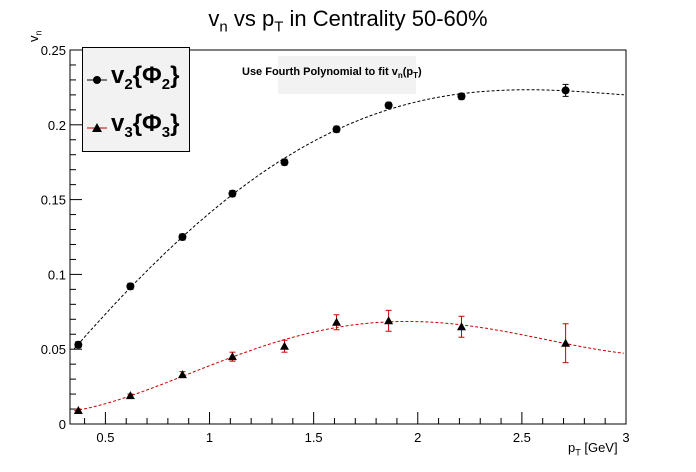 Image resolution: width=696 pixels, height=472 pixels. What do you see at coordinates (357, 428) in the screenshot?
I see `x-axis: 0.5 1 1.5 2 2.5 3` at bounding box center [357, 428].